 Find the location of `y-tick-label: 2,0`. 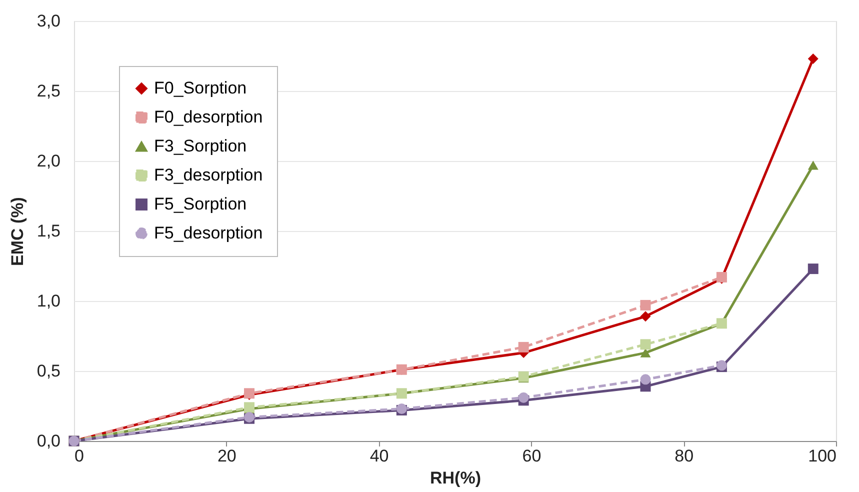

y-tick-label: 2,0 is located at coordinates (48, 161).